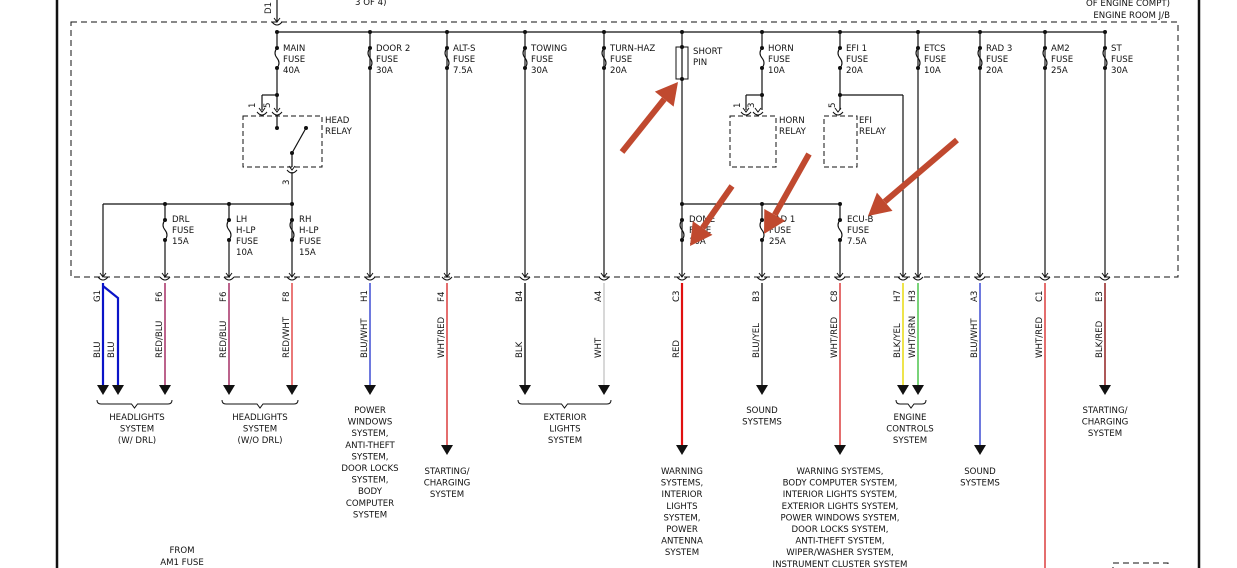 This screenshot has width=1237, height=568. Describe the element at coordinates (365, 296) in the screenshot. I see `connector-id-label: H1` at that location.